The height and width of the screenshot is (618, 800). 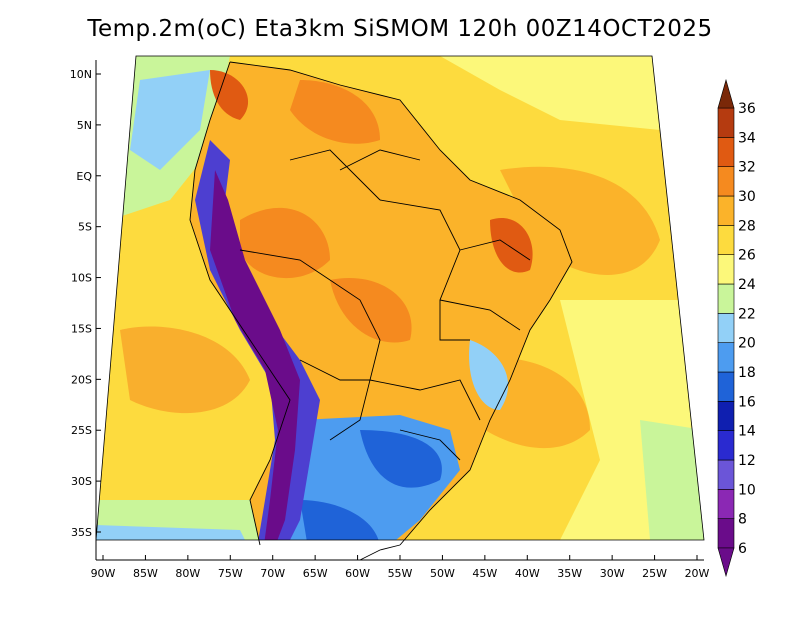 I want to click on lat-tick-label: 10N, so click(x=81, y=74).